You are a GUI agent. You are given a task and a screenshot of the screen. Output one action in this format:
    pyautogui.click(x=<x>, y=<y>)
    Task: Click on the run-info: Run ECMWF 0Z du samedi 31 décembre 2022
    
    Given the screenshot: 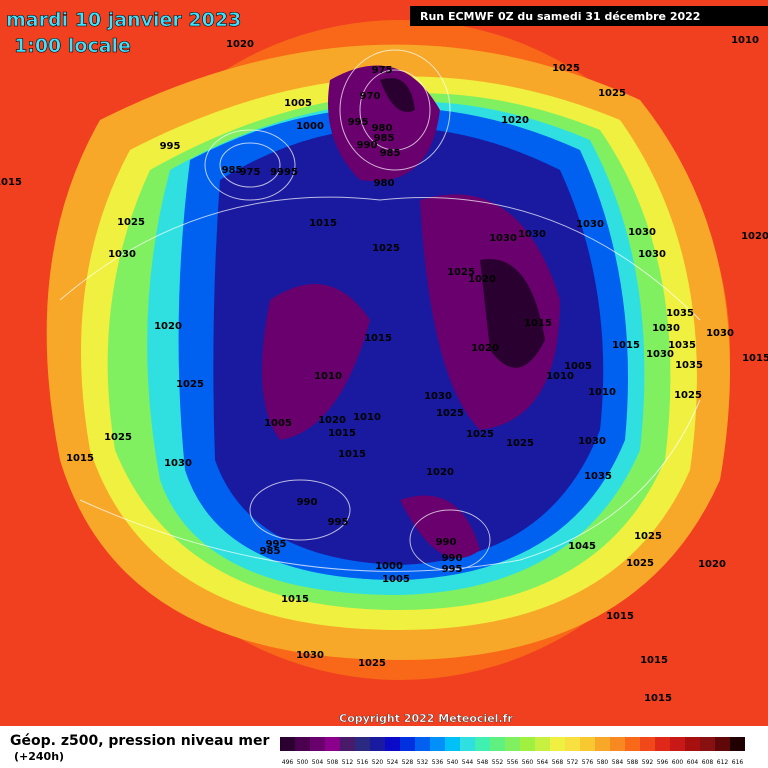 What is the action you would take?
    pyautogui.click(x=560, y=16)
    